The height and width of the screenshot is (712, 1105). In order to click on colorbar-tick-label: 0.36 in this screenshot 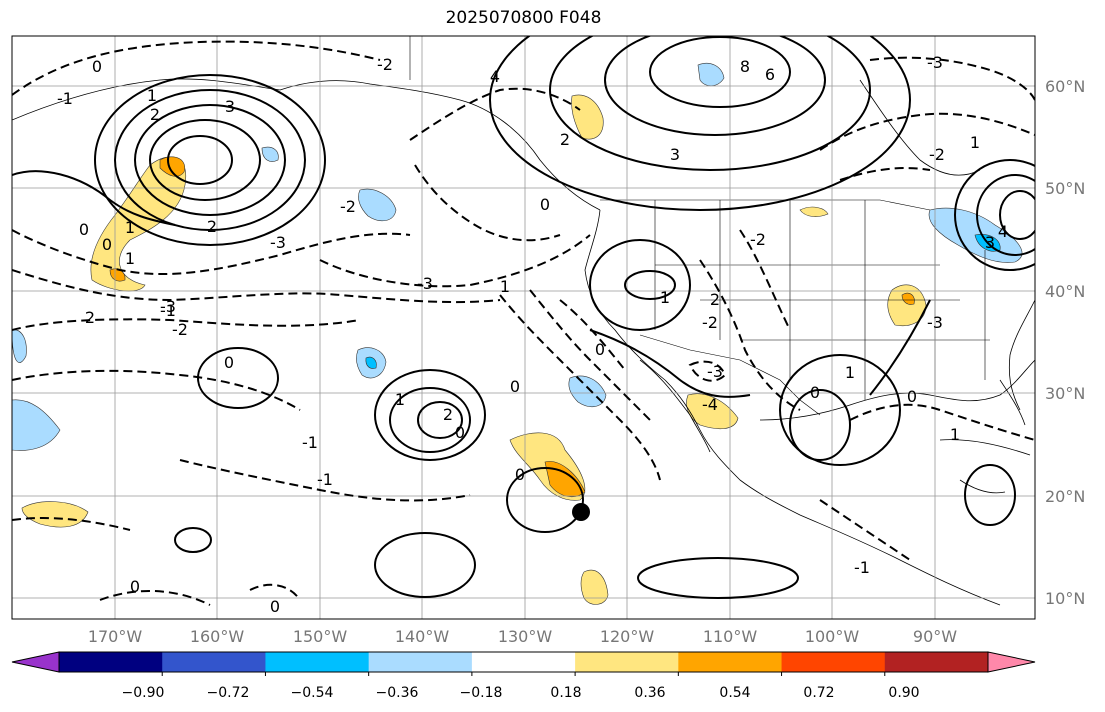, I will do `click(649, 693)`.